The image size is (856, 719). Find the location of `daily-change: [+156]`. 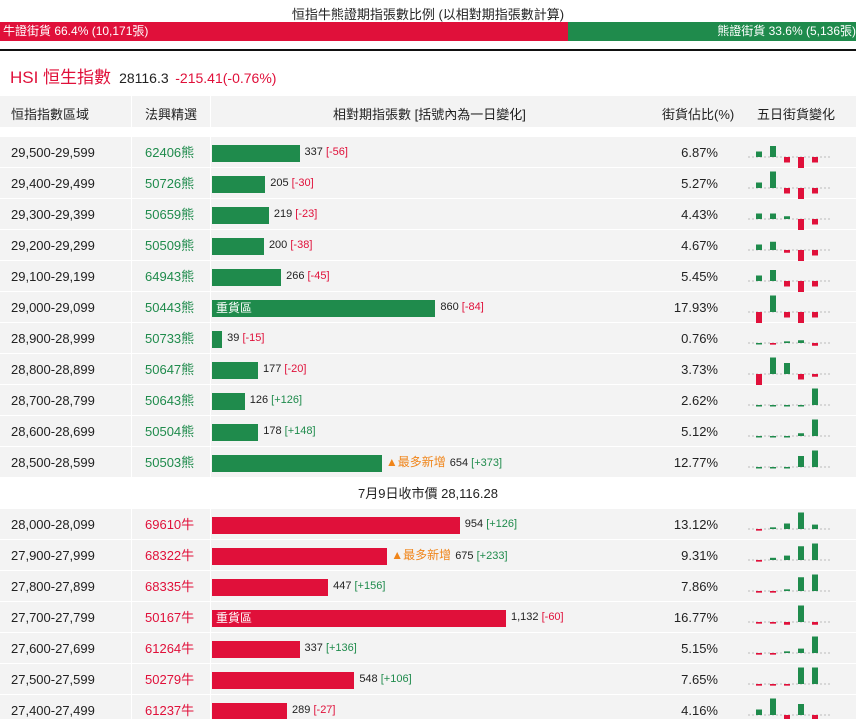

daily-change: [+156] is located at coordinates (370, 586).